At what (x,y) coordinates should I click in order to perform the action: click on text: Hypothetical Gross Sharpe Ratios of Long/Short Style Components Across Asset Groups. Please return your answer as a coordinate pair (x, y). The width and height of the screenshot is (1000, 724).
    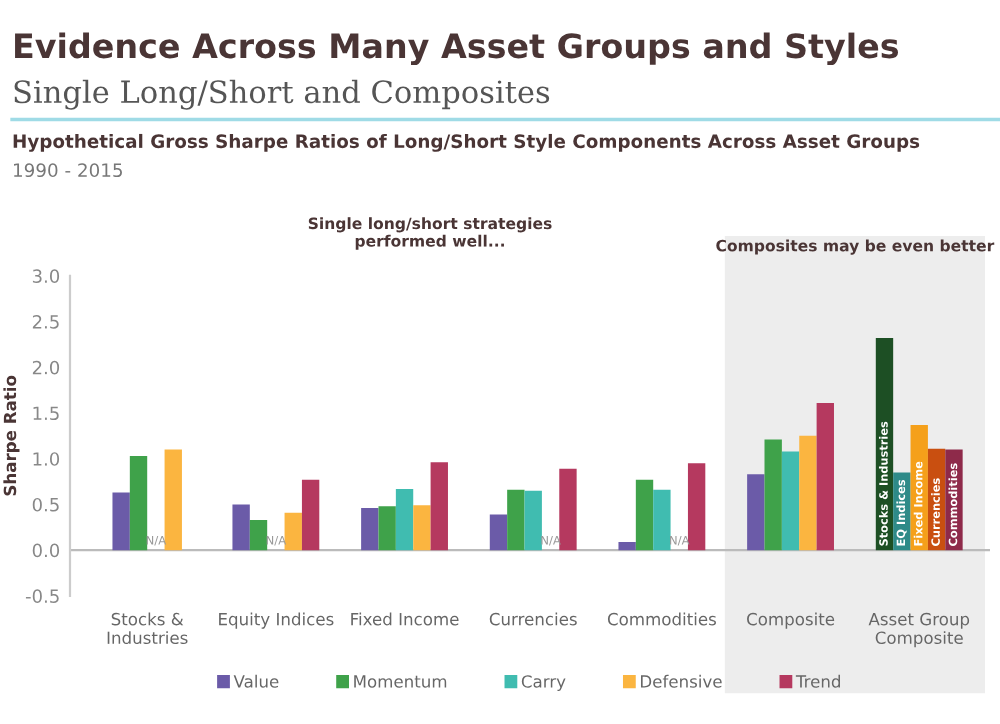
    Looking at the image, I should click on (466, 142).